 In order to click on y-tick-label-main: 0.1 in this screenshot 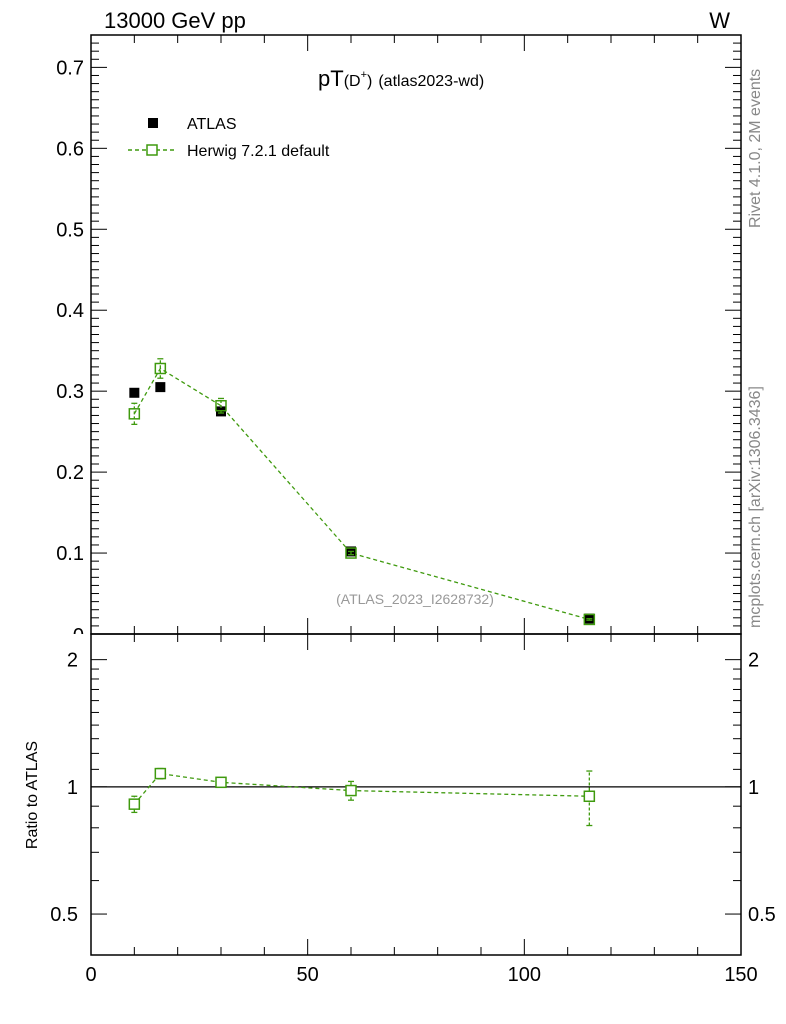, I will do `click(70, 554)`.